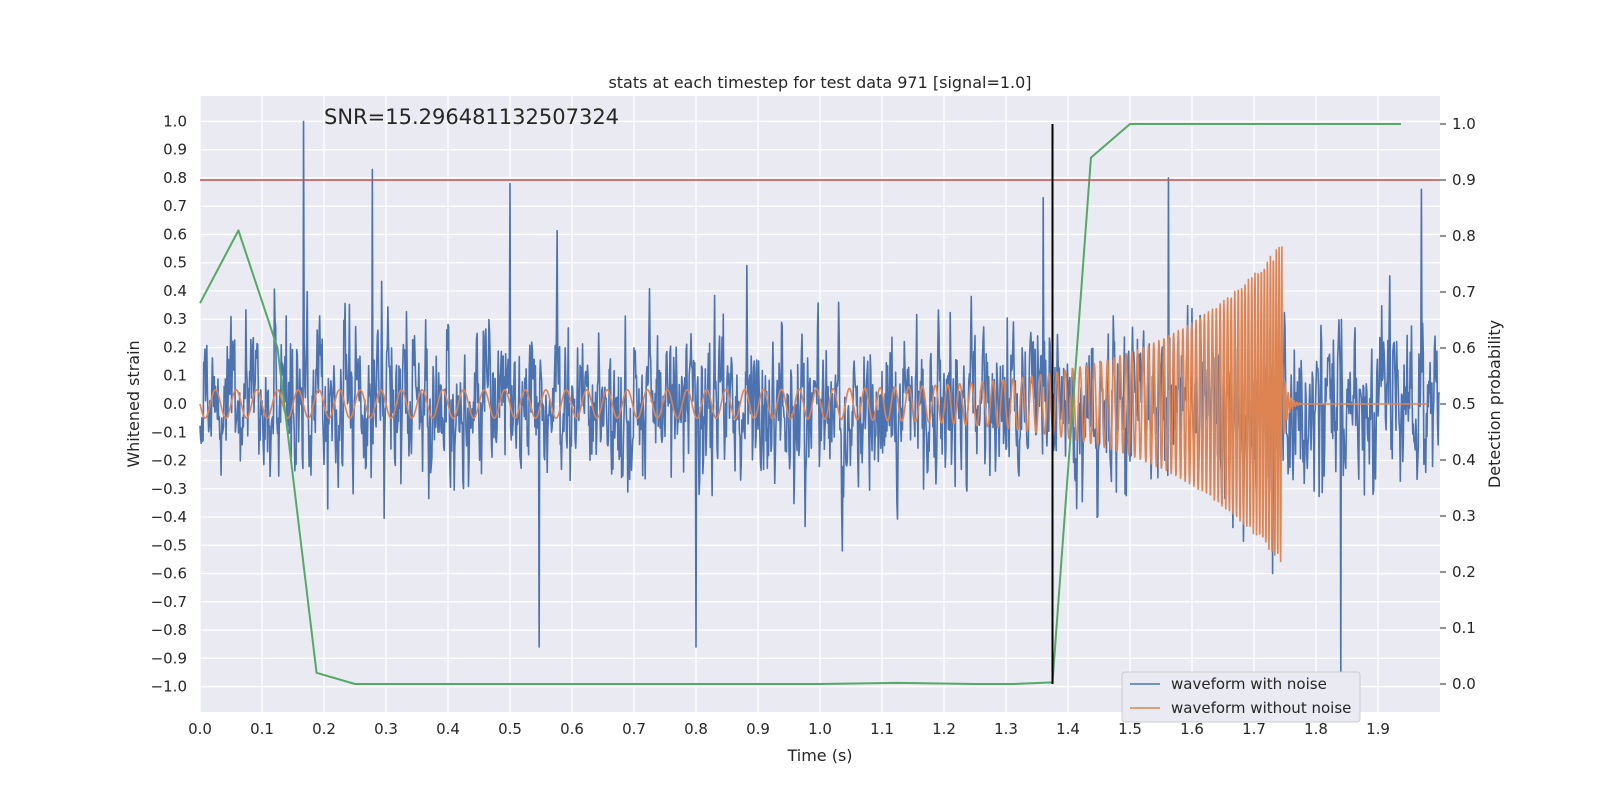  I want to click on x-tick-label: 1.2, so click(944, 729).